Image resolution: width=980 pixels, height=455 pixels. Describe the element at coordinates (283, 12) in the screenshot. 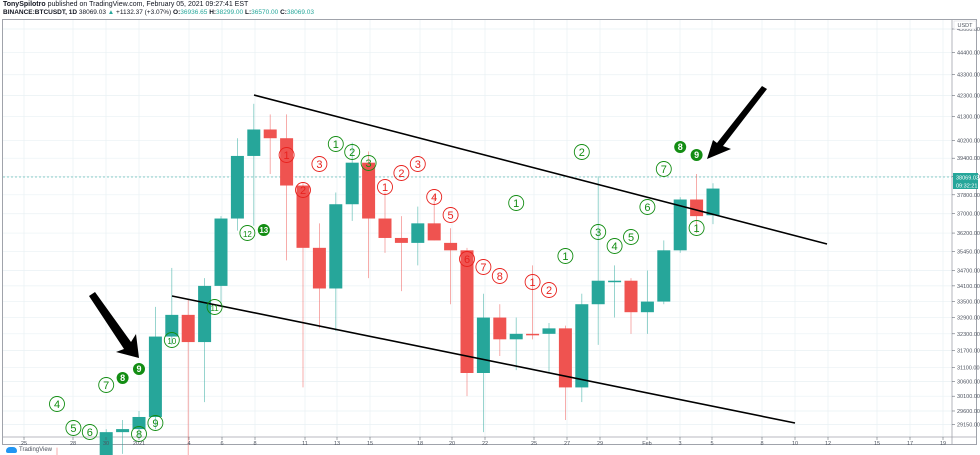

I see `close-label: C:` at that location.